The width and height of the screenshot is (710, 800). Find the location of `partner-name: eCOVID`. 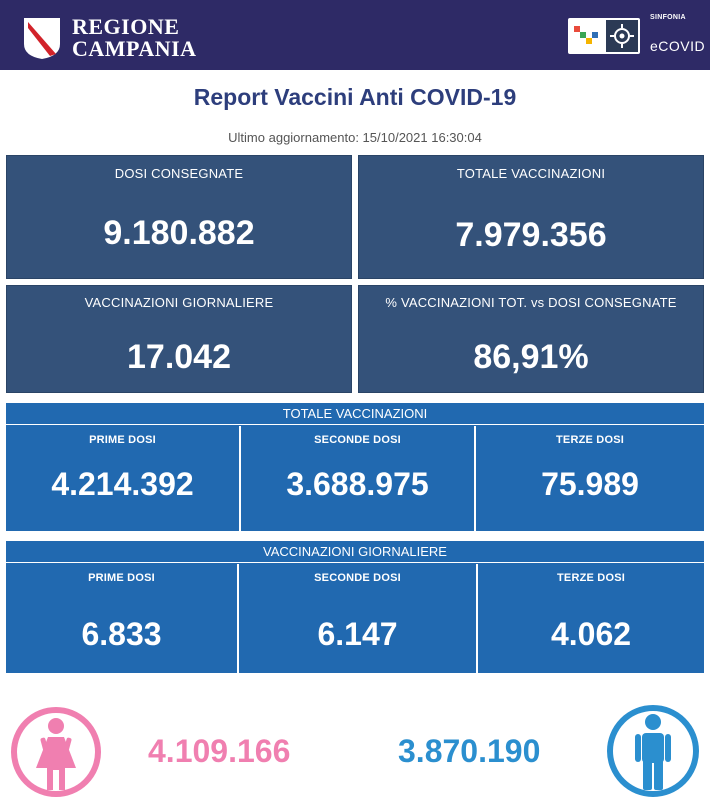

partner-name: eCOVID is located at coordinates (678, 46).